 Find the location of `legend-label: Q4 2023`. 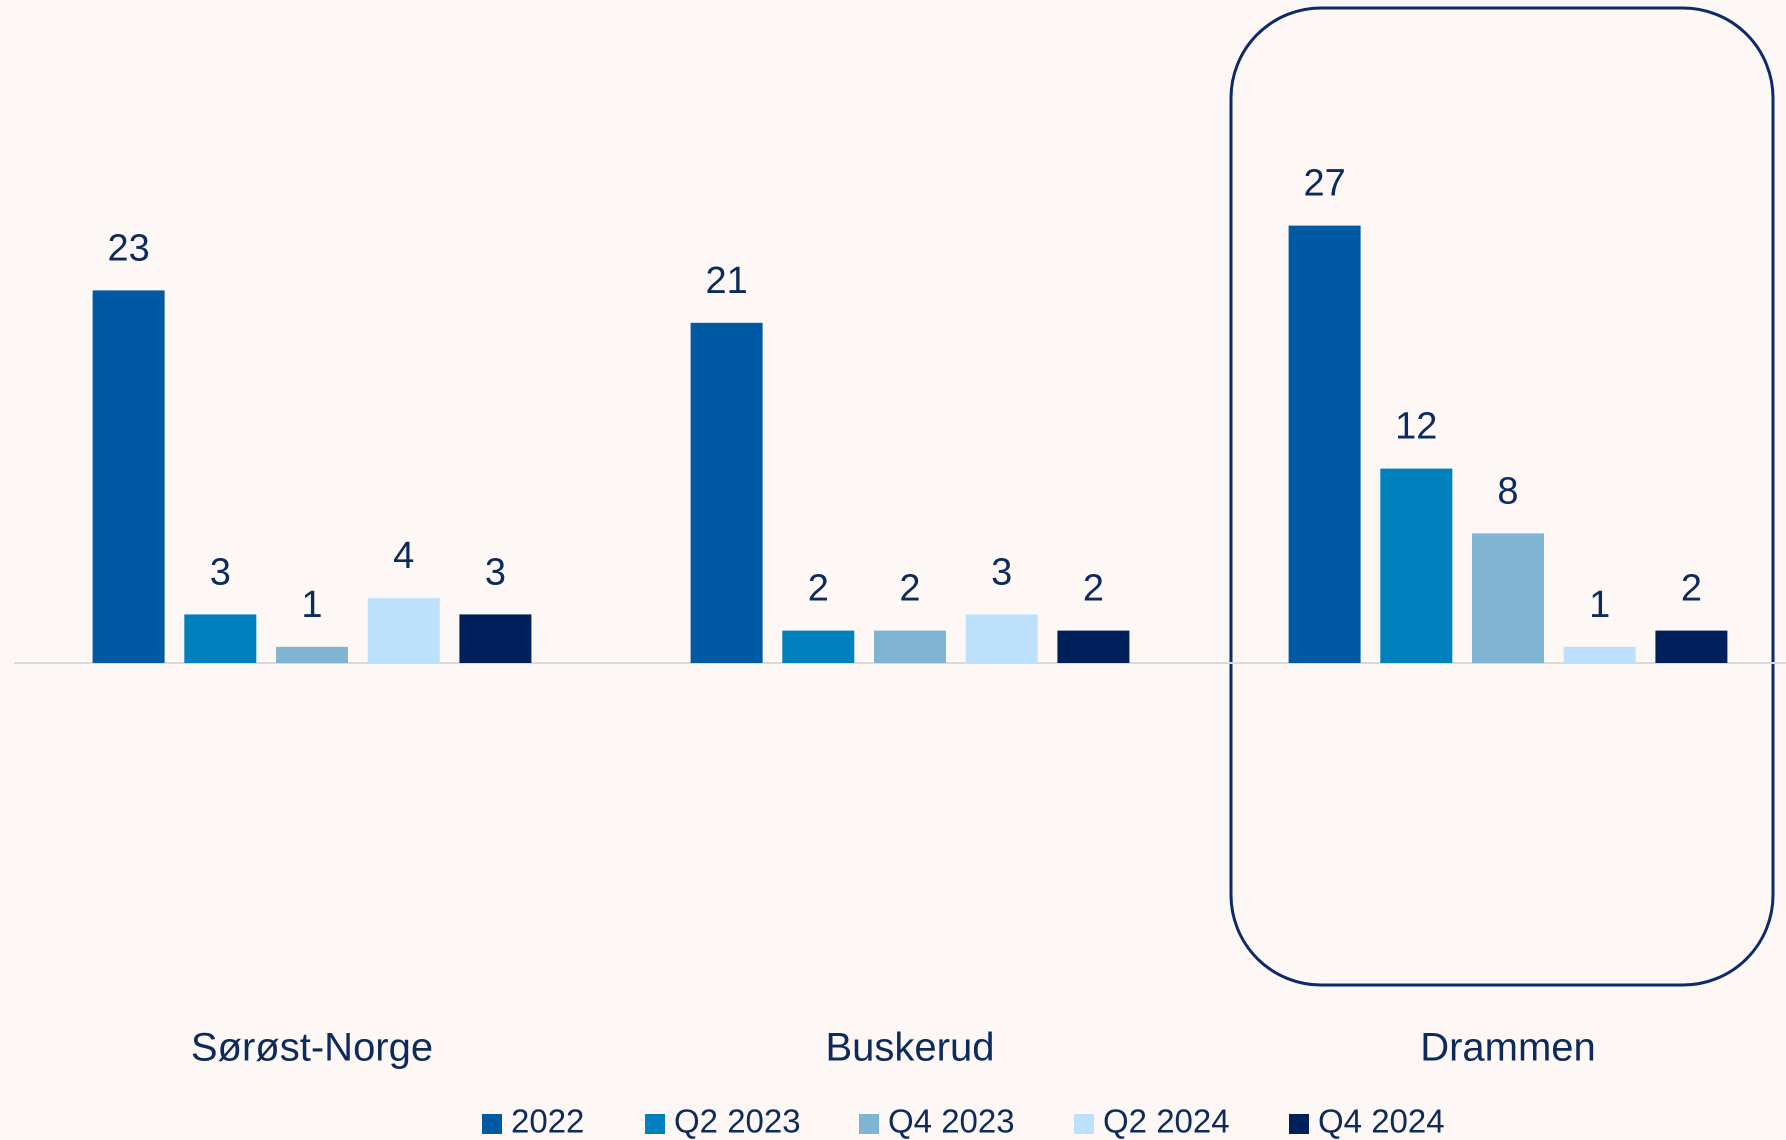

legend-label: Q4 2023 is located at coordinates (951, 1121).